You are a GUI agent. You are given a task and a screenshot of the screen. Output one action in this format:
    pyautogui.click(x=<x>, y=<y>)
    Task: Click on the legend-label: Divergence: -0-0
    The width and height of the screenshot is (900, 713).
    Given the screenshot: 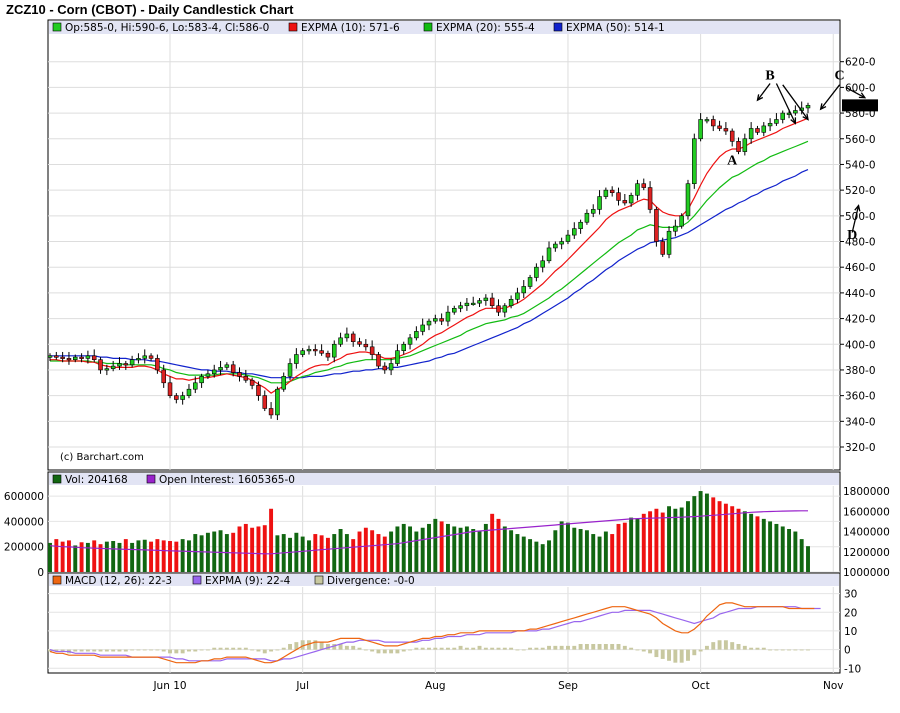 What is the action you would take?
    pyautogui.click(x=371, y=581)
    